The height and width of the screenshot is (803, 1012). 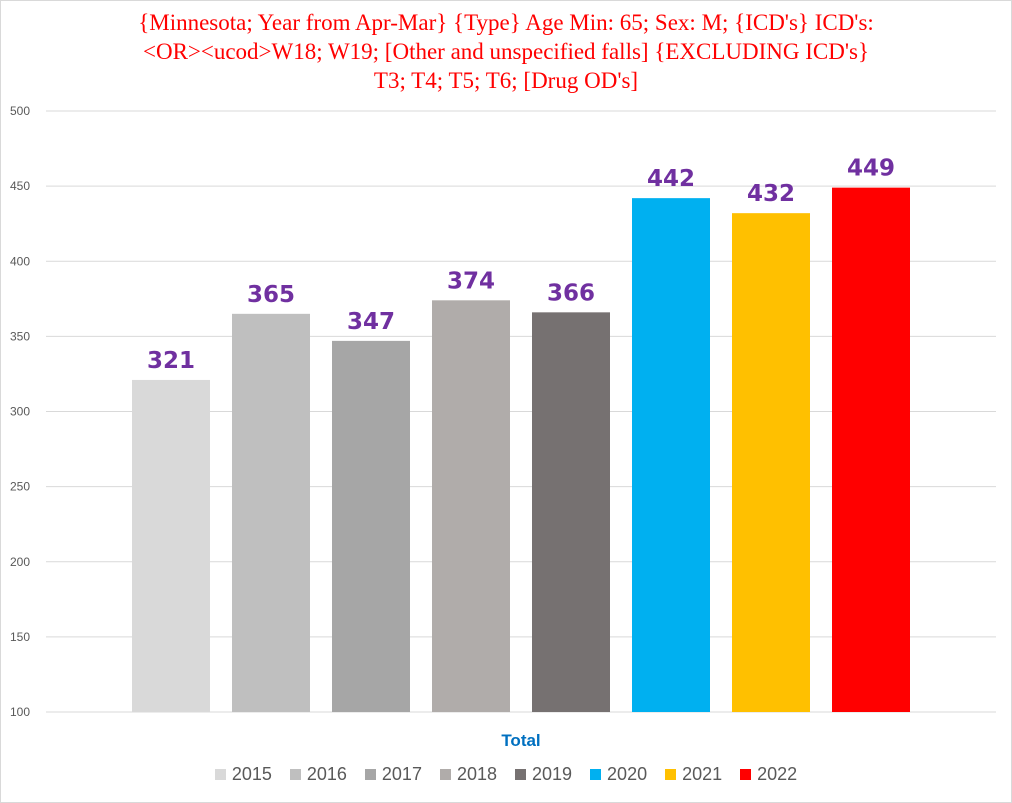 What do you see at coordinates (771, 194) in the screenshot?
I see `data-label-2021: 432` at bounding box center [771, 194].